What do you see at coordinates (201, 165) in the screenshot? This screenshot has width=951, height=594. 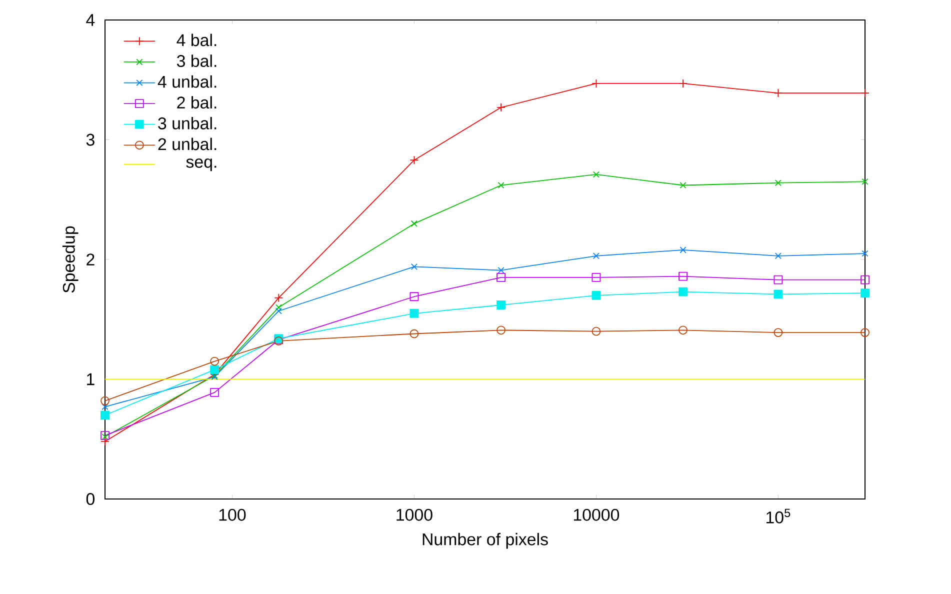 I see `legend-label: seq.` at bounding box center [201, 165].